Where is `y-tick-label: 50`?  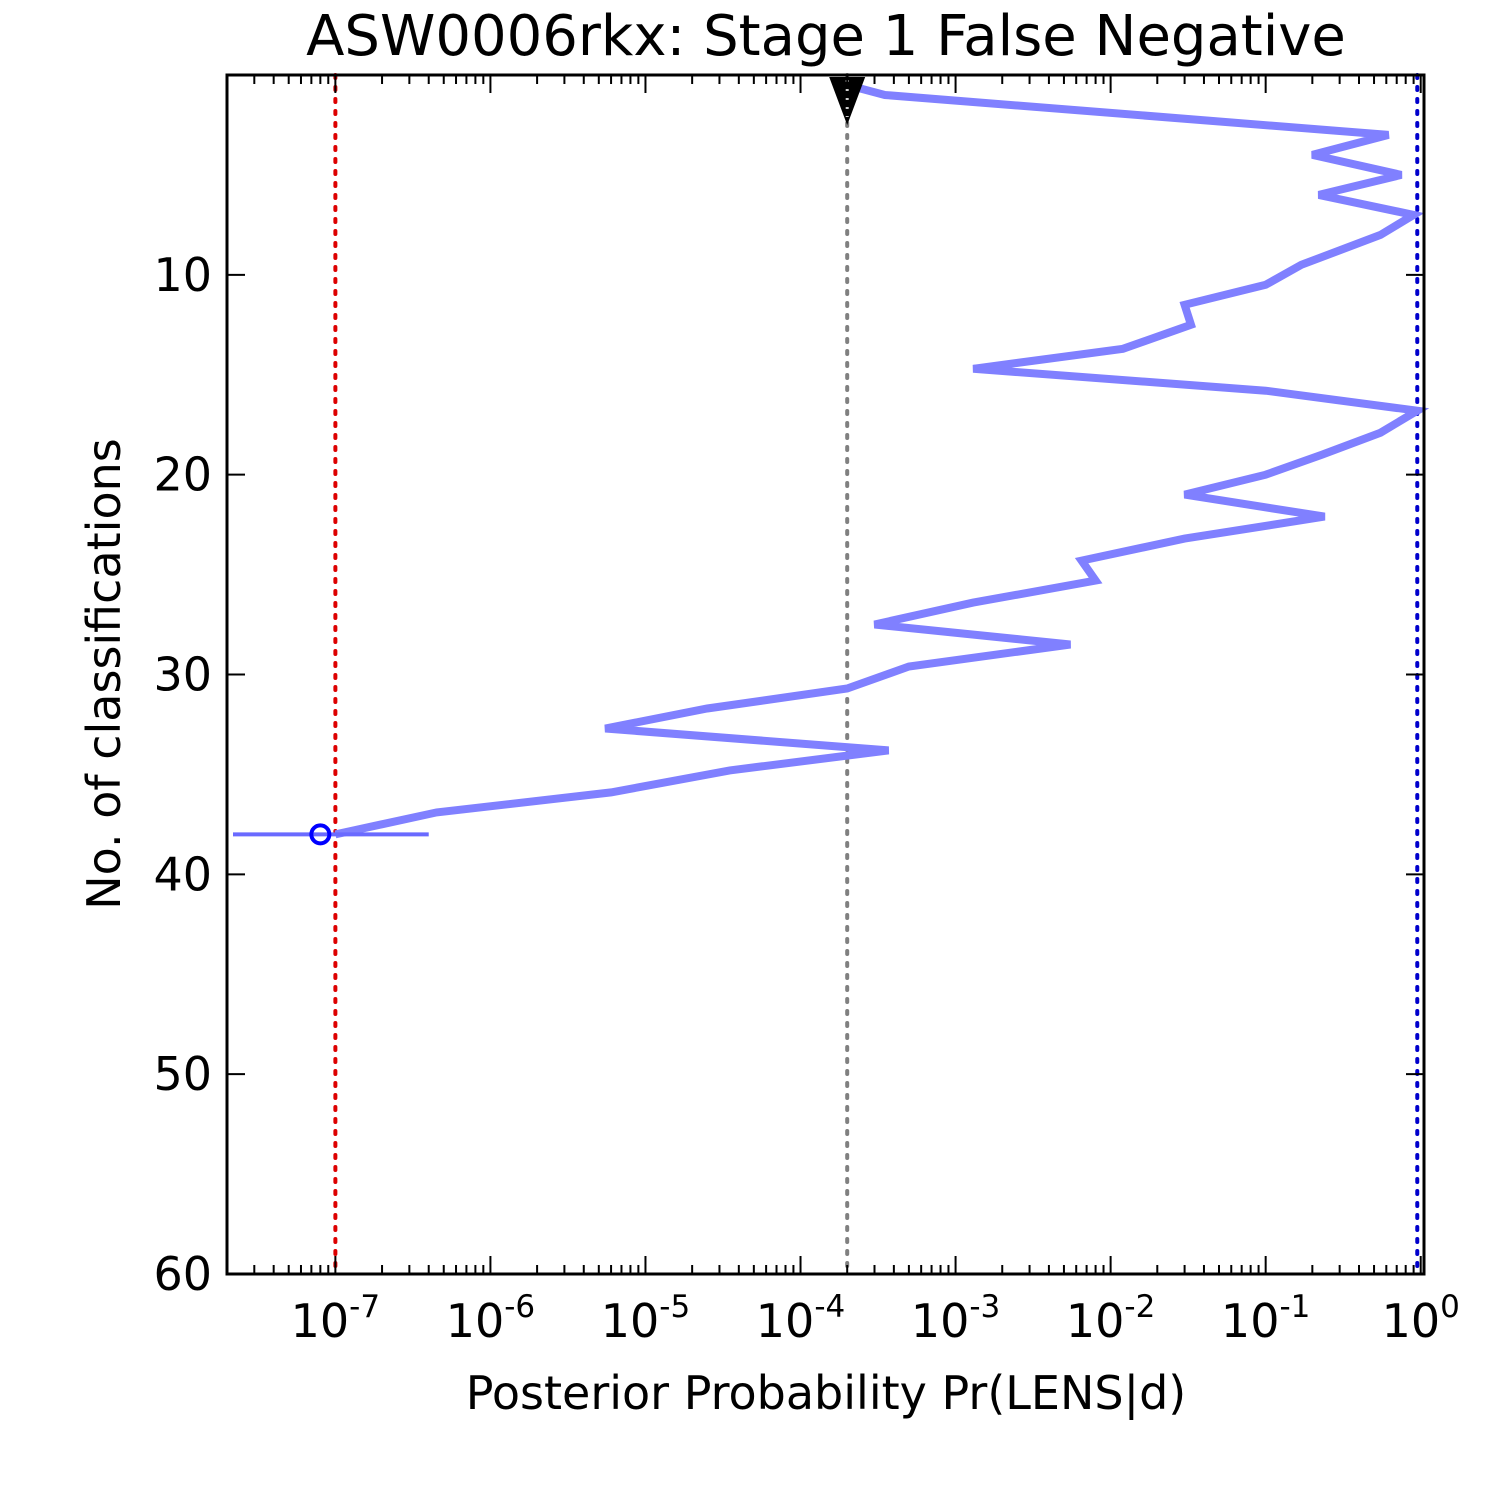 y-tick-label: 50 is located at coordinates (182, 1074).